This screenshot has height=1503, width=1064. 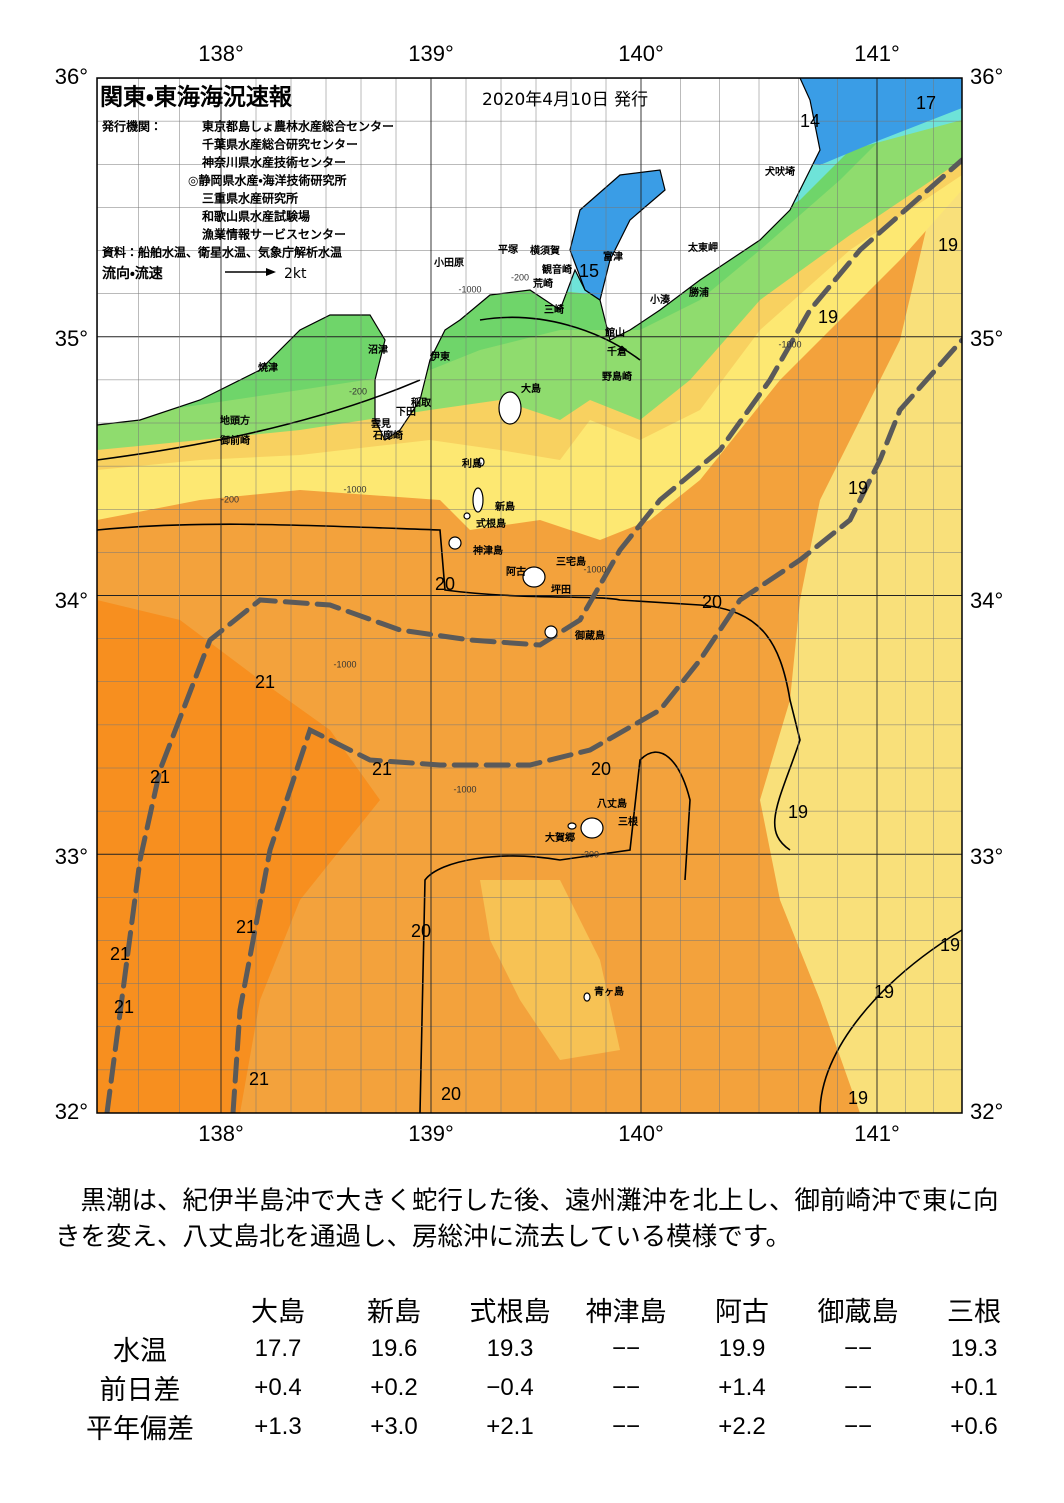 What do you see at coordinates (571, 561) in the screenshot?
I see `place-name: 三宅島` at bounding box center [571, 561].